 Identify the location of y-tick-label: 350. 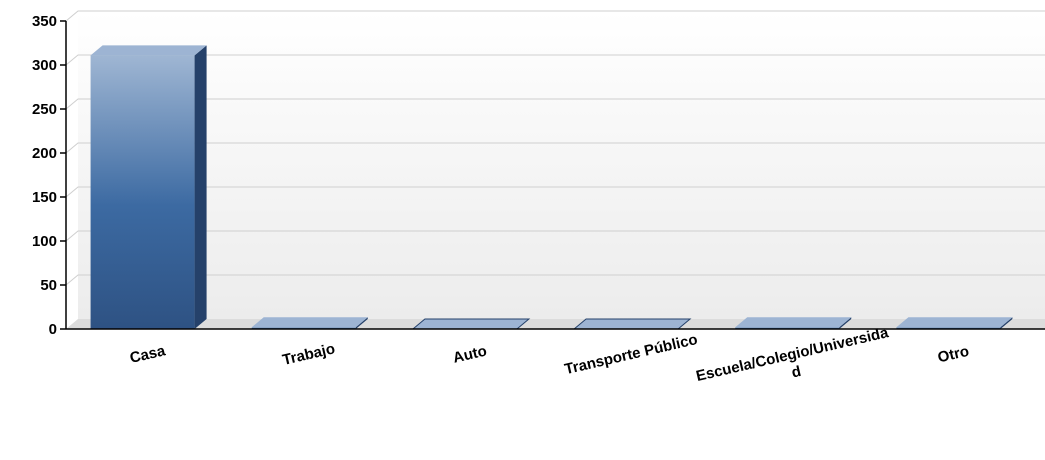
(44, 21).